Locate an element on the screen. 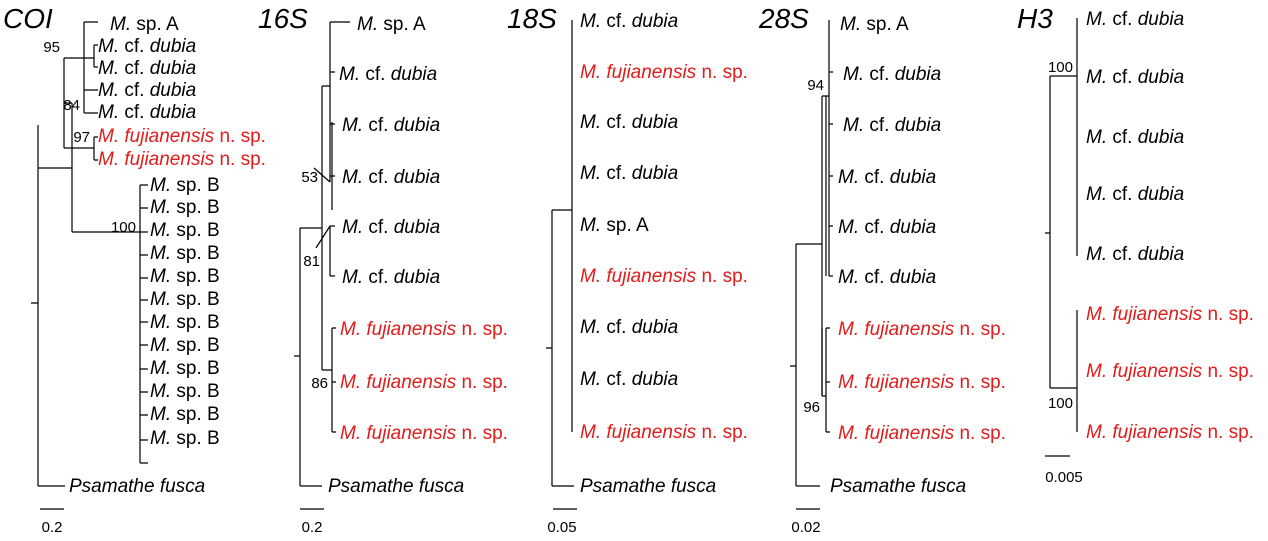 The height and width of the screenshot is (541, 1268). branches-16s is located at coordinates (322, 265).